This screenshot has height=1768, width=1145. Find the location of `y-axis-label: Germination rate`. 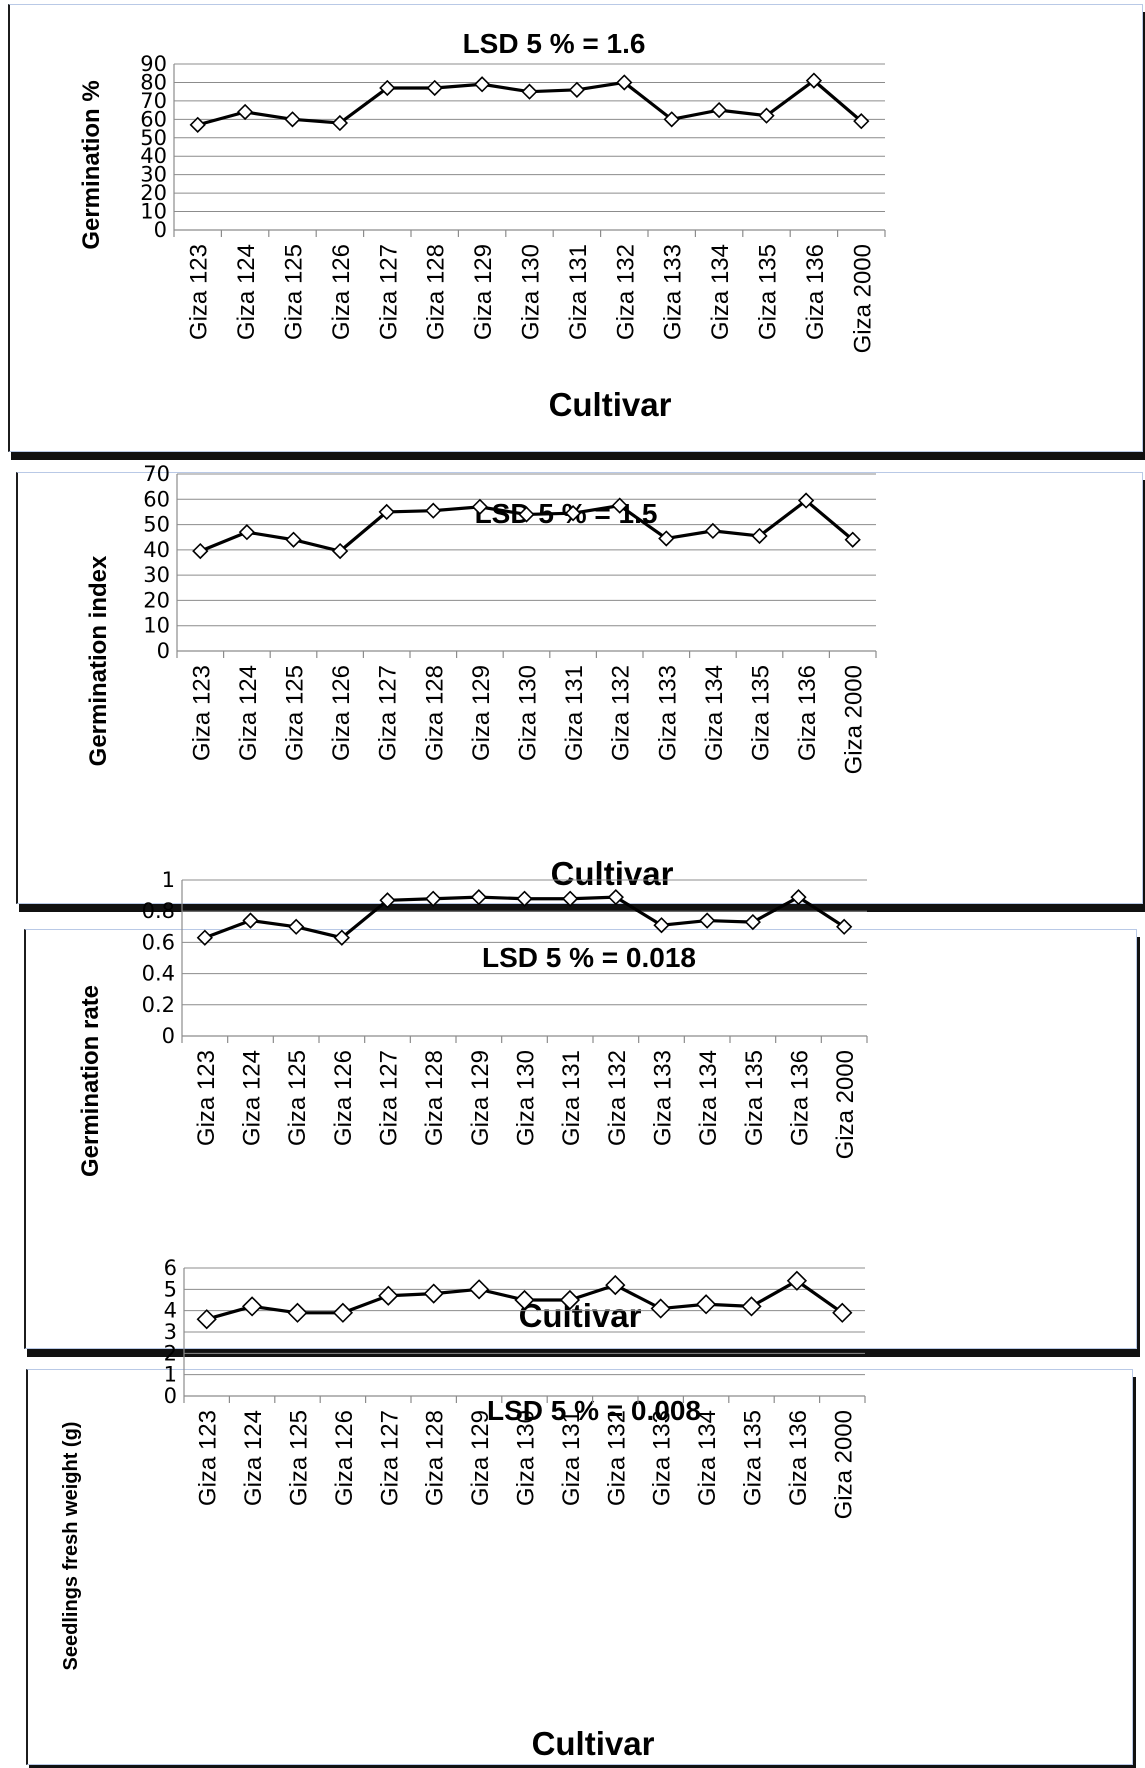

y-axis-label: Germination rate is located at coordinates (90, 1081).